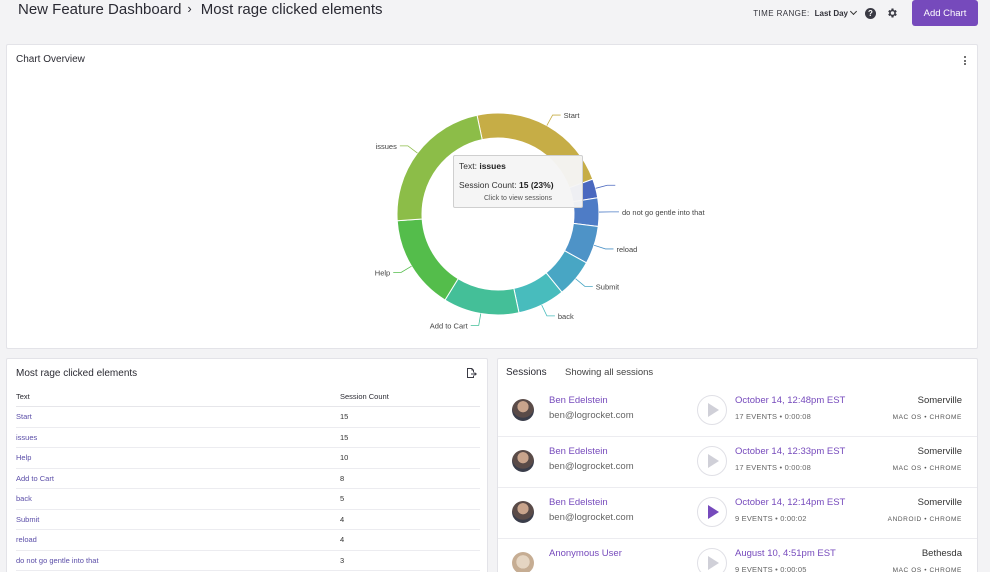 Image resolution: width=990 pixels, height=572 pixels. I want to click on column-header-text: Text, so click(23, 396).